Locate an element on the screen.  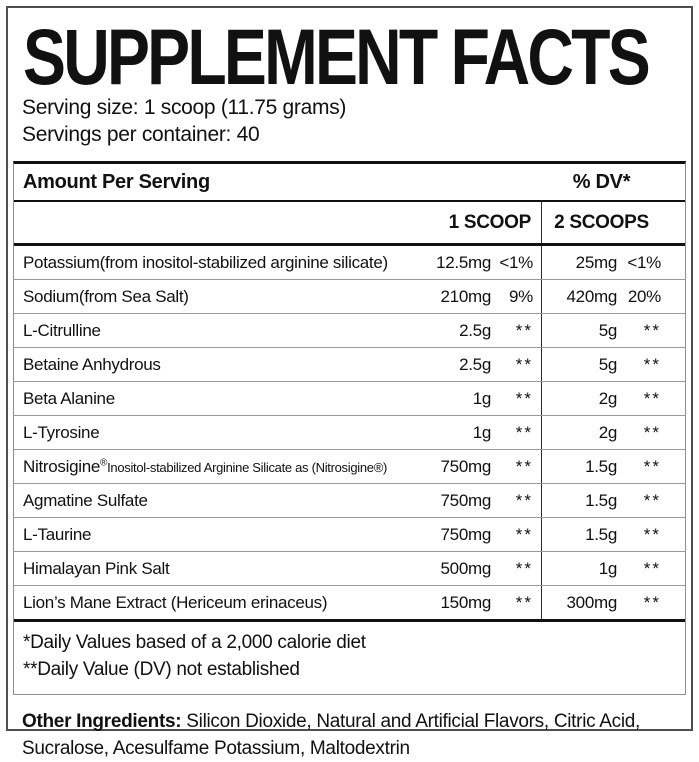
ingredient-name: Himalayan Pink Salt is located at coordinates (96, 568).